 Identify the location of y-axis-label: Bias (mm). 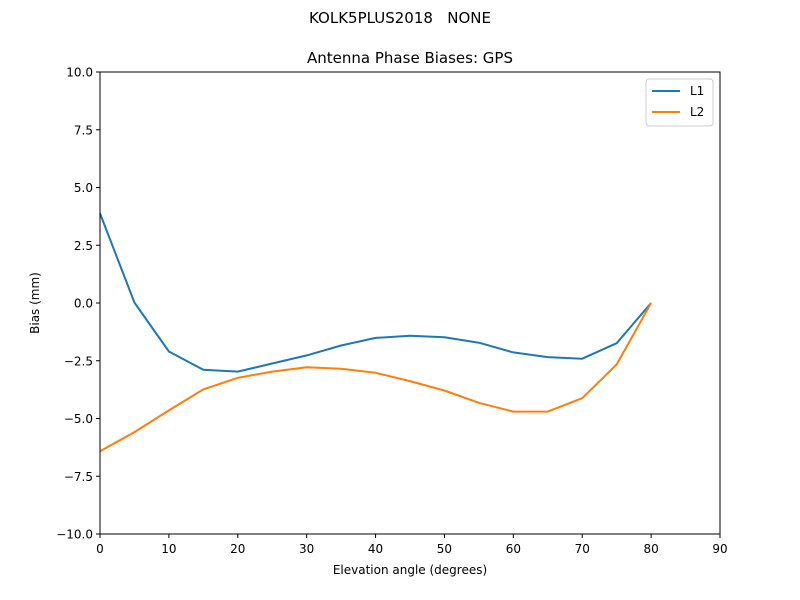
(35, 303).